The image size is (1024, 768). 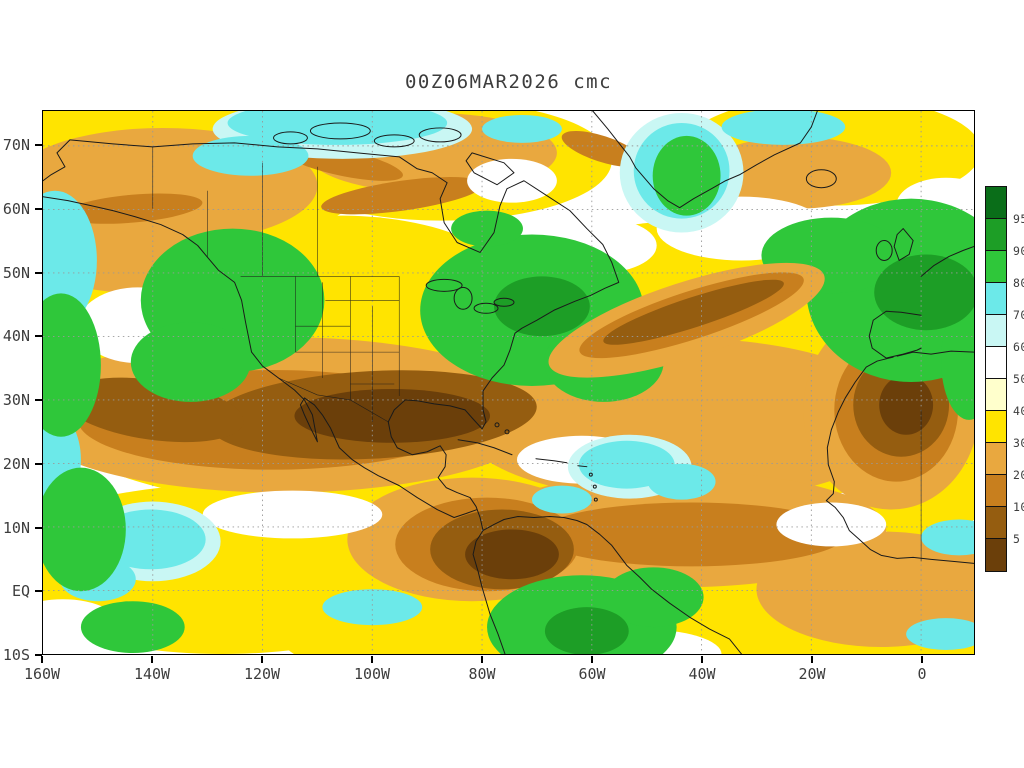 I want to click on colorbar-label: 20, so click(x=1018, y=475).